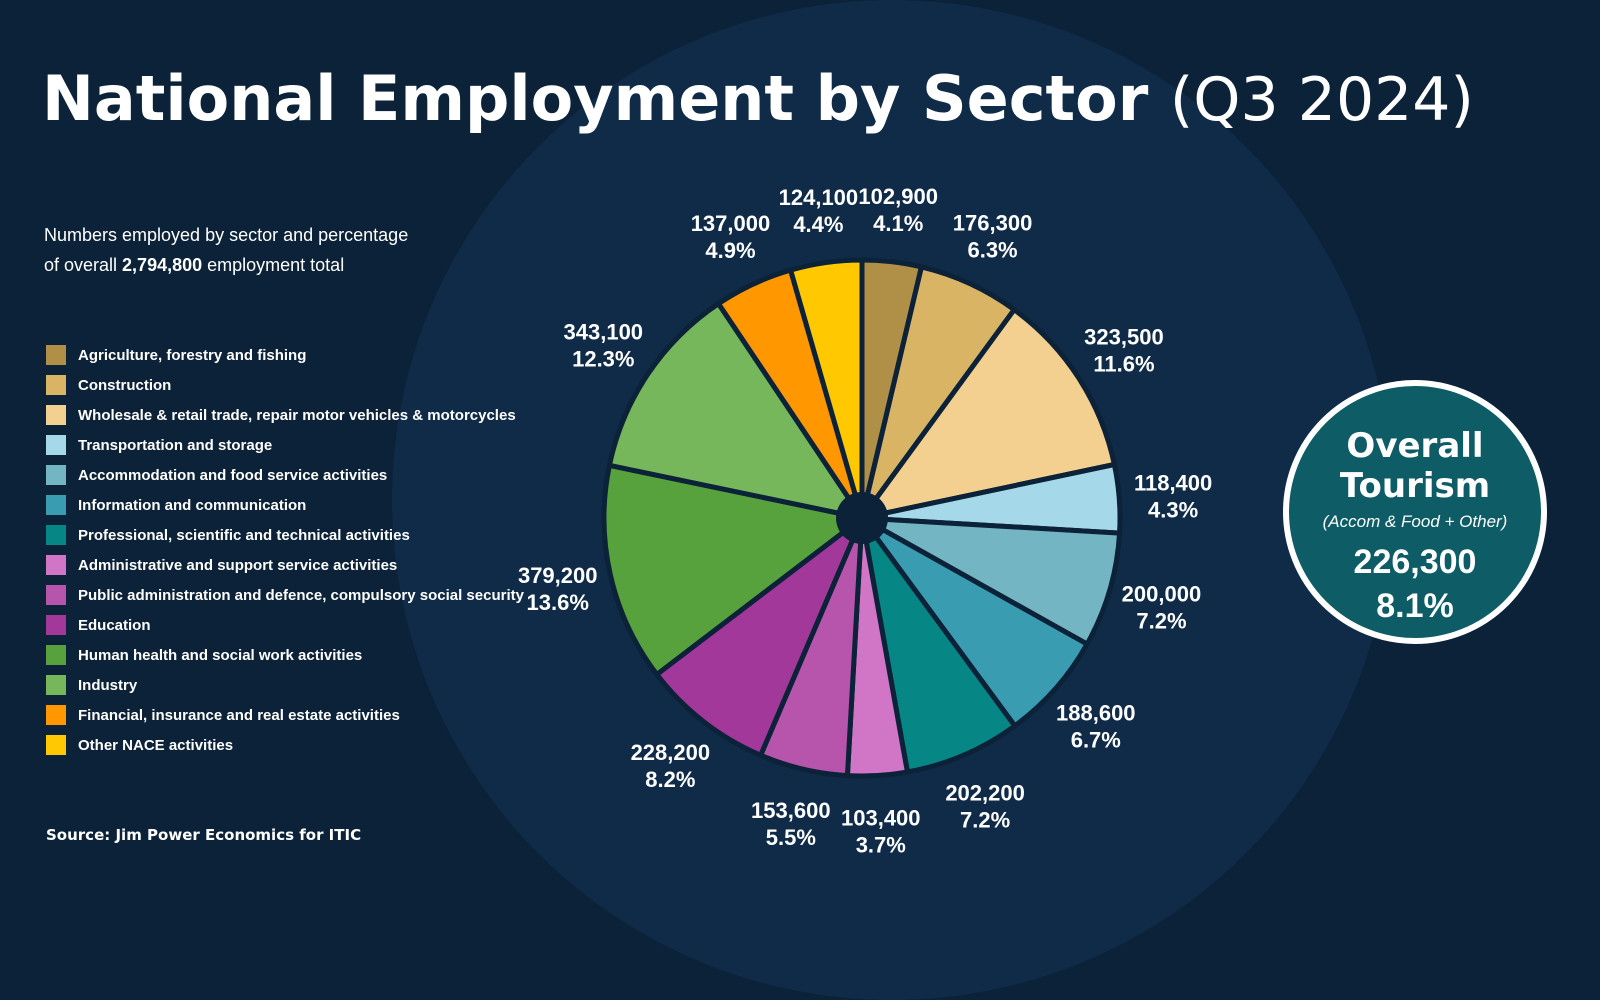 The width and height of the screenshot is (1600, 1000). Describe the element at coordinates (1124, 350) in the screenshot. I see `slice-data-label: 323,500 11.6%` at that location.